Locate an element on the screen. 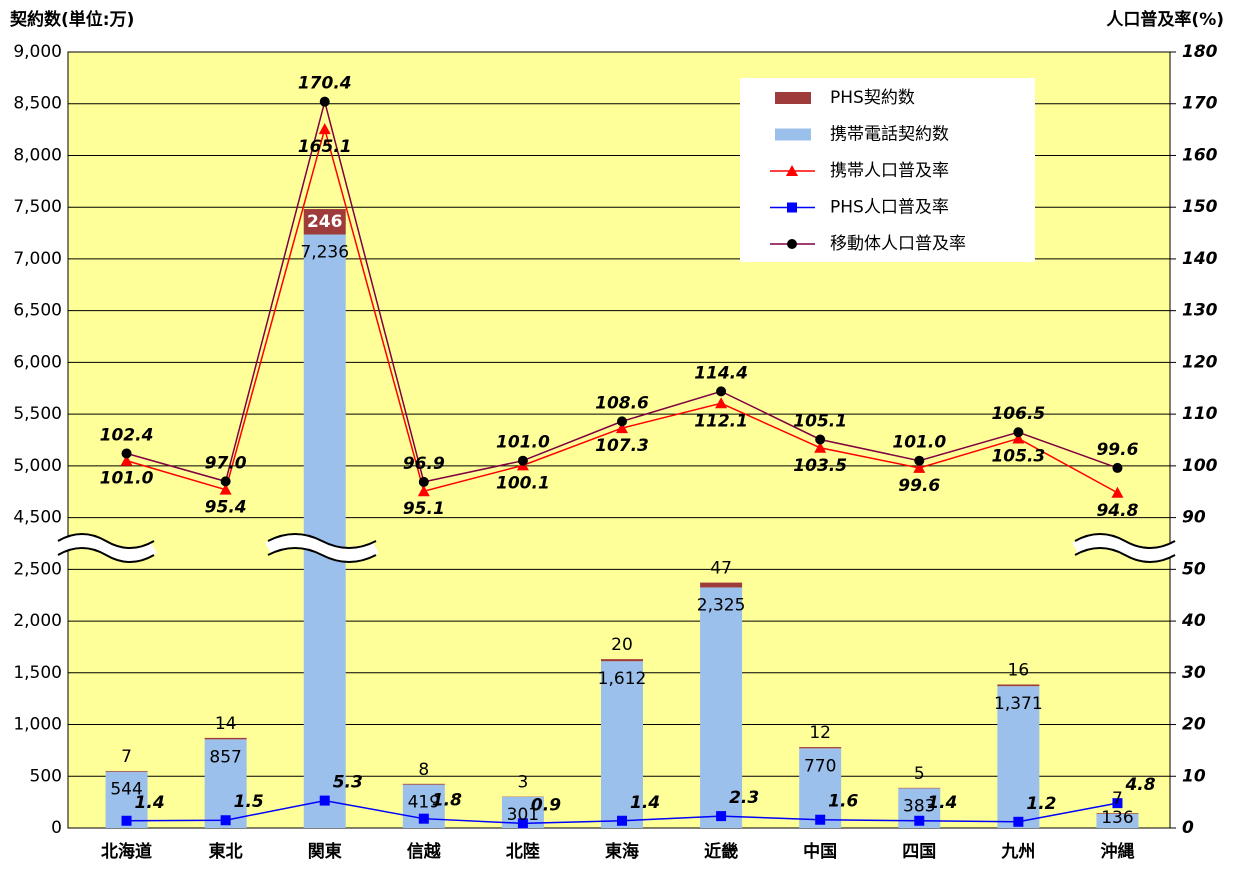  point-label: 102.4 is located at coordinates (127, 435).